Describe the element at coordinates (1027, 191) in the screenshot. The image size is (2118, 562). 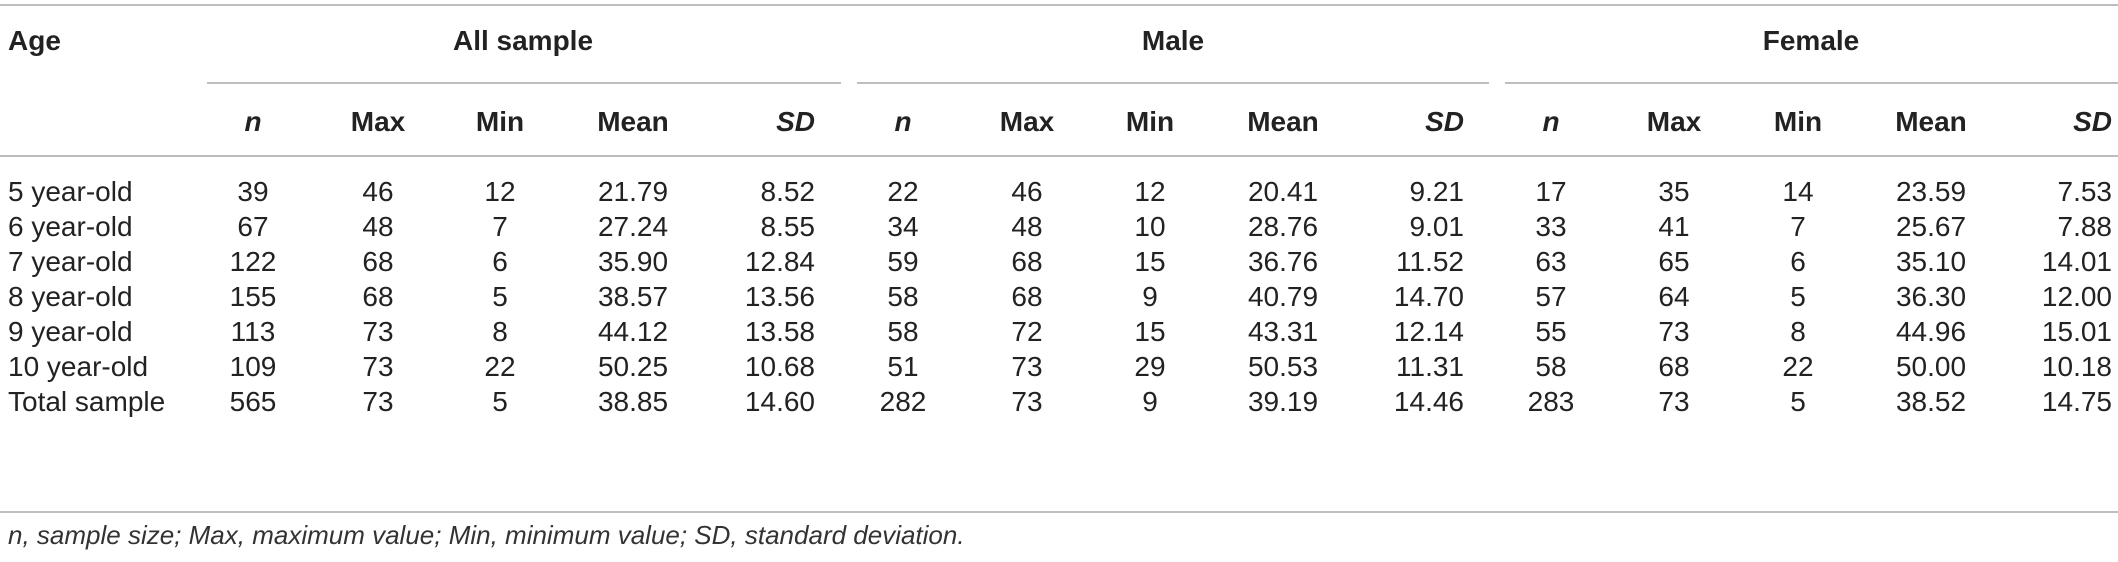
I see `cell-male-max: 46` at that location.